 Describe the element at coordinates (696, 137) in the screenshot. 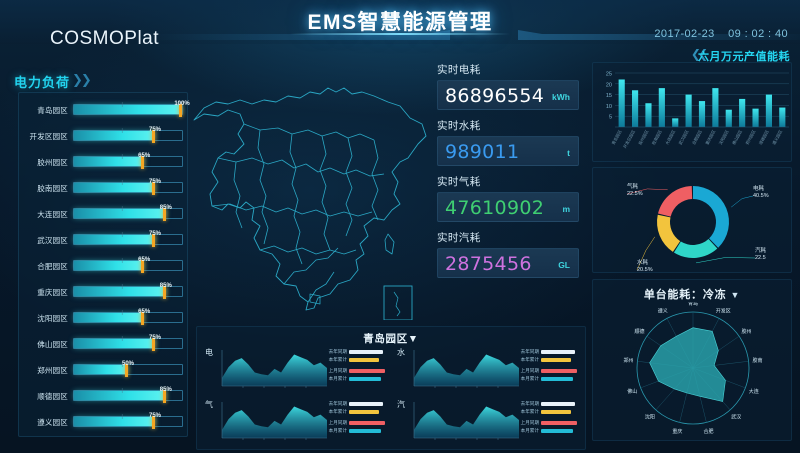

I see `bar-x-label: 合肥园区` at that location.